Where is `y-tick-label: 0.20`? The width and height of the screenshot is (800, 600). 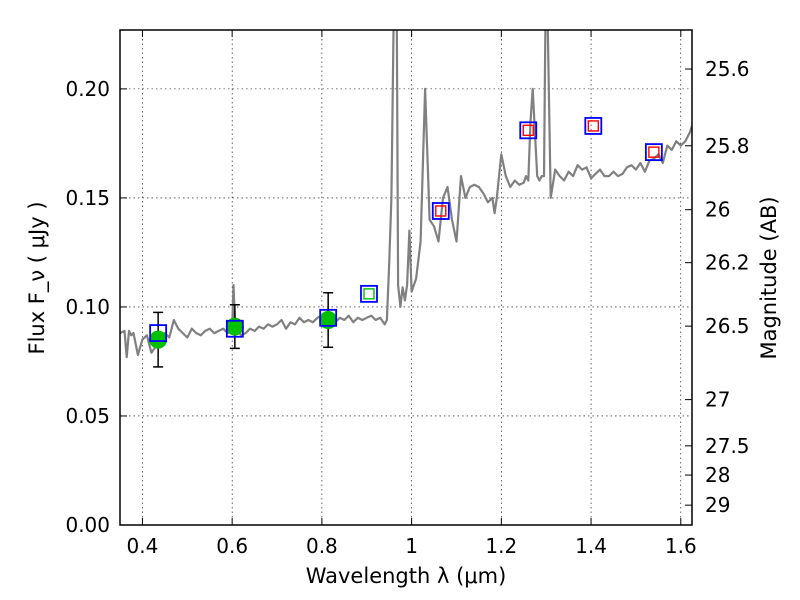 y-tick-label: 0.20 is located at coordinates (87, 89).